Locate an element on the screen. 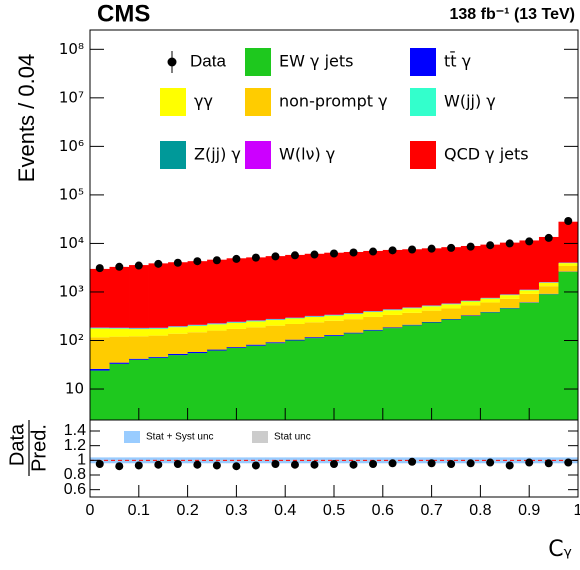  uncertainty-band is located at coordinates (158, 460).